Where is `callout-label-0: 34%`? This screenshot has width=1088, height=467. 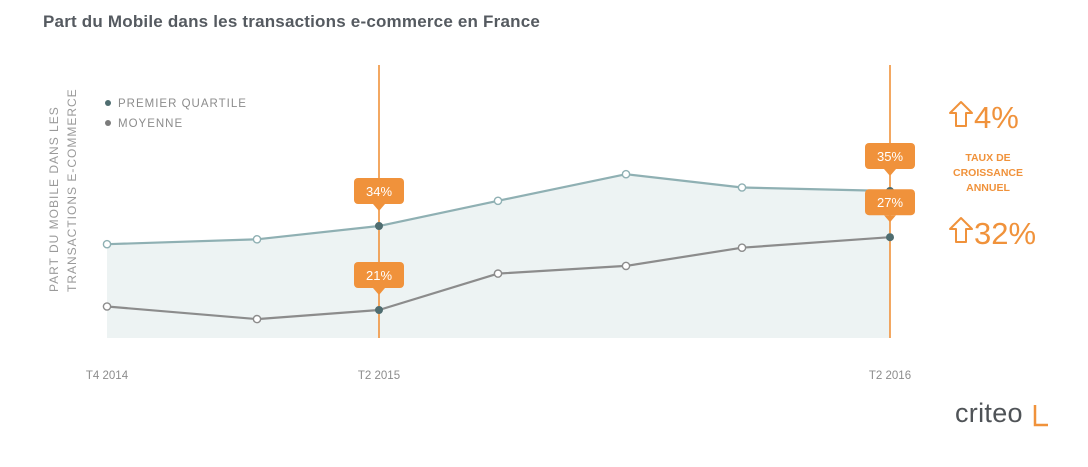
callout-label-0: 34% is located at coordinates (379, 191).